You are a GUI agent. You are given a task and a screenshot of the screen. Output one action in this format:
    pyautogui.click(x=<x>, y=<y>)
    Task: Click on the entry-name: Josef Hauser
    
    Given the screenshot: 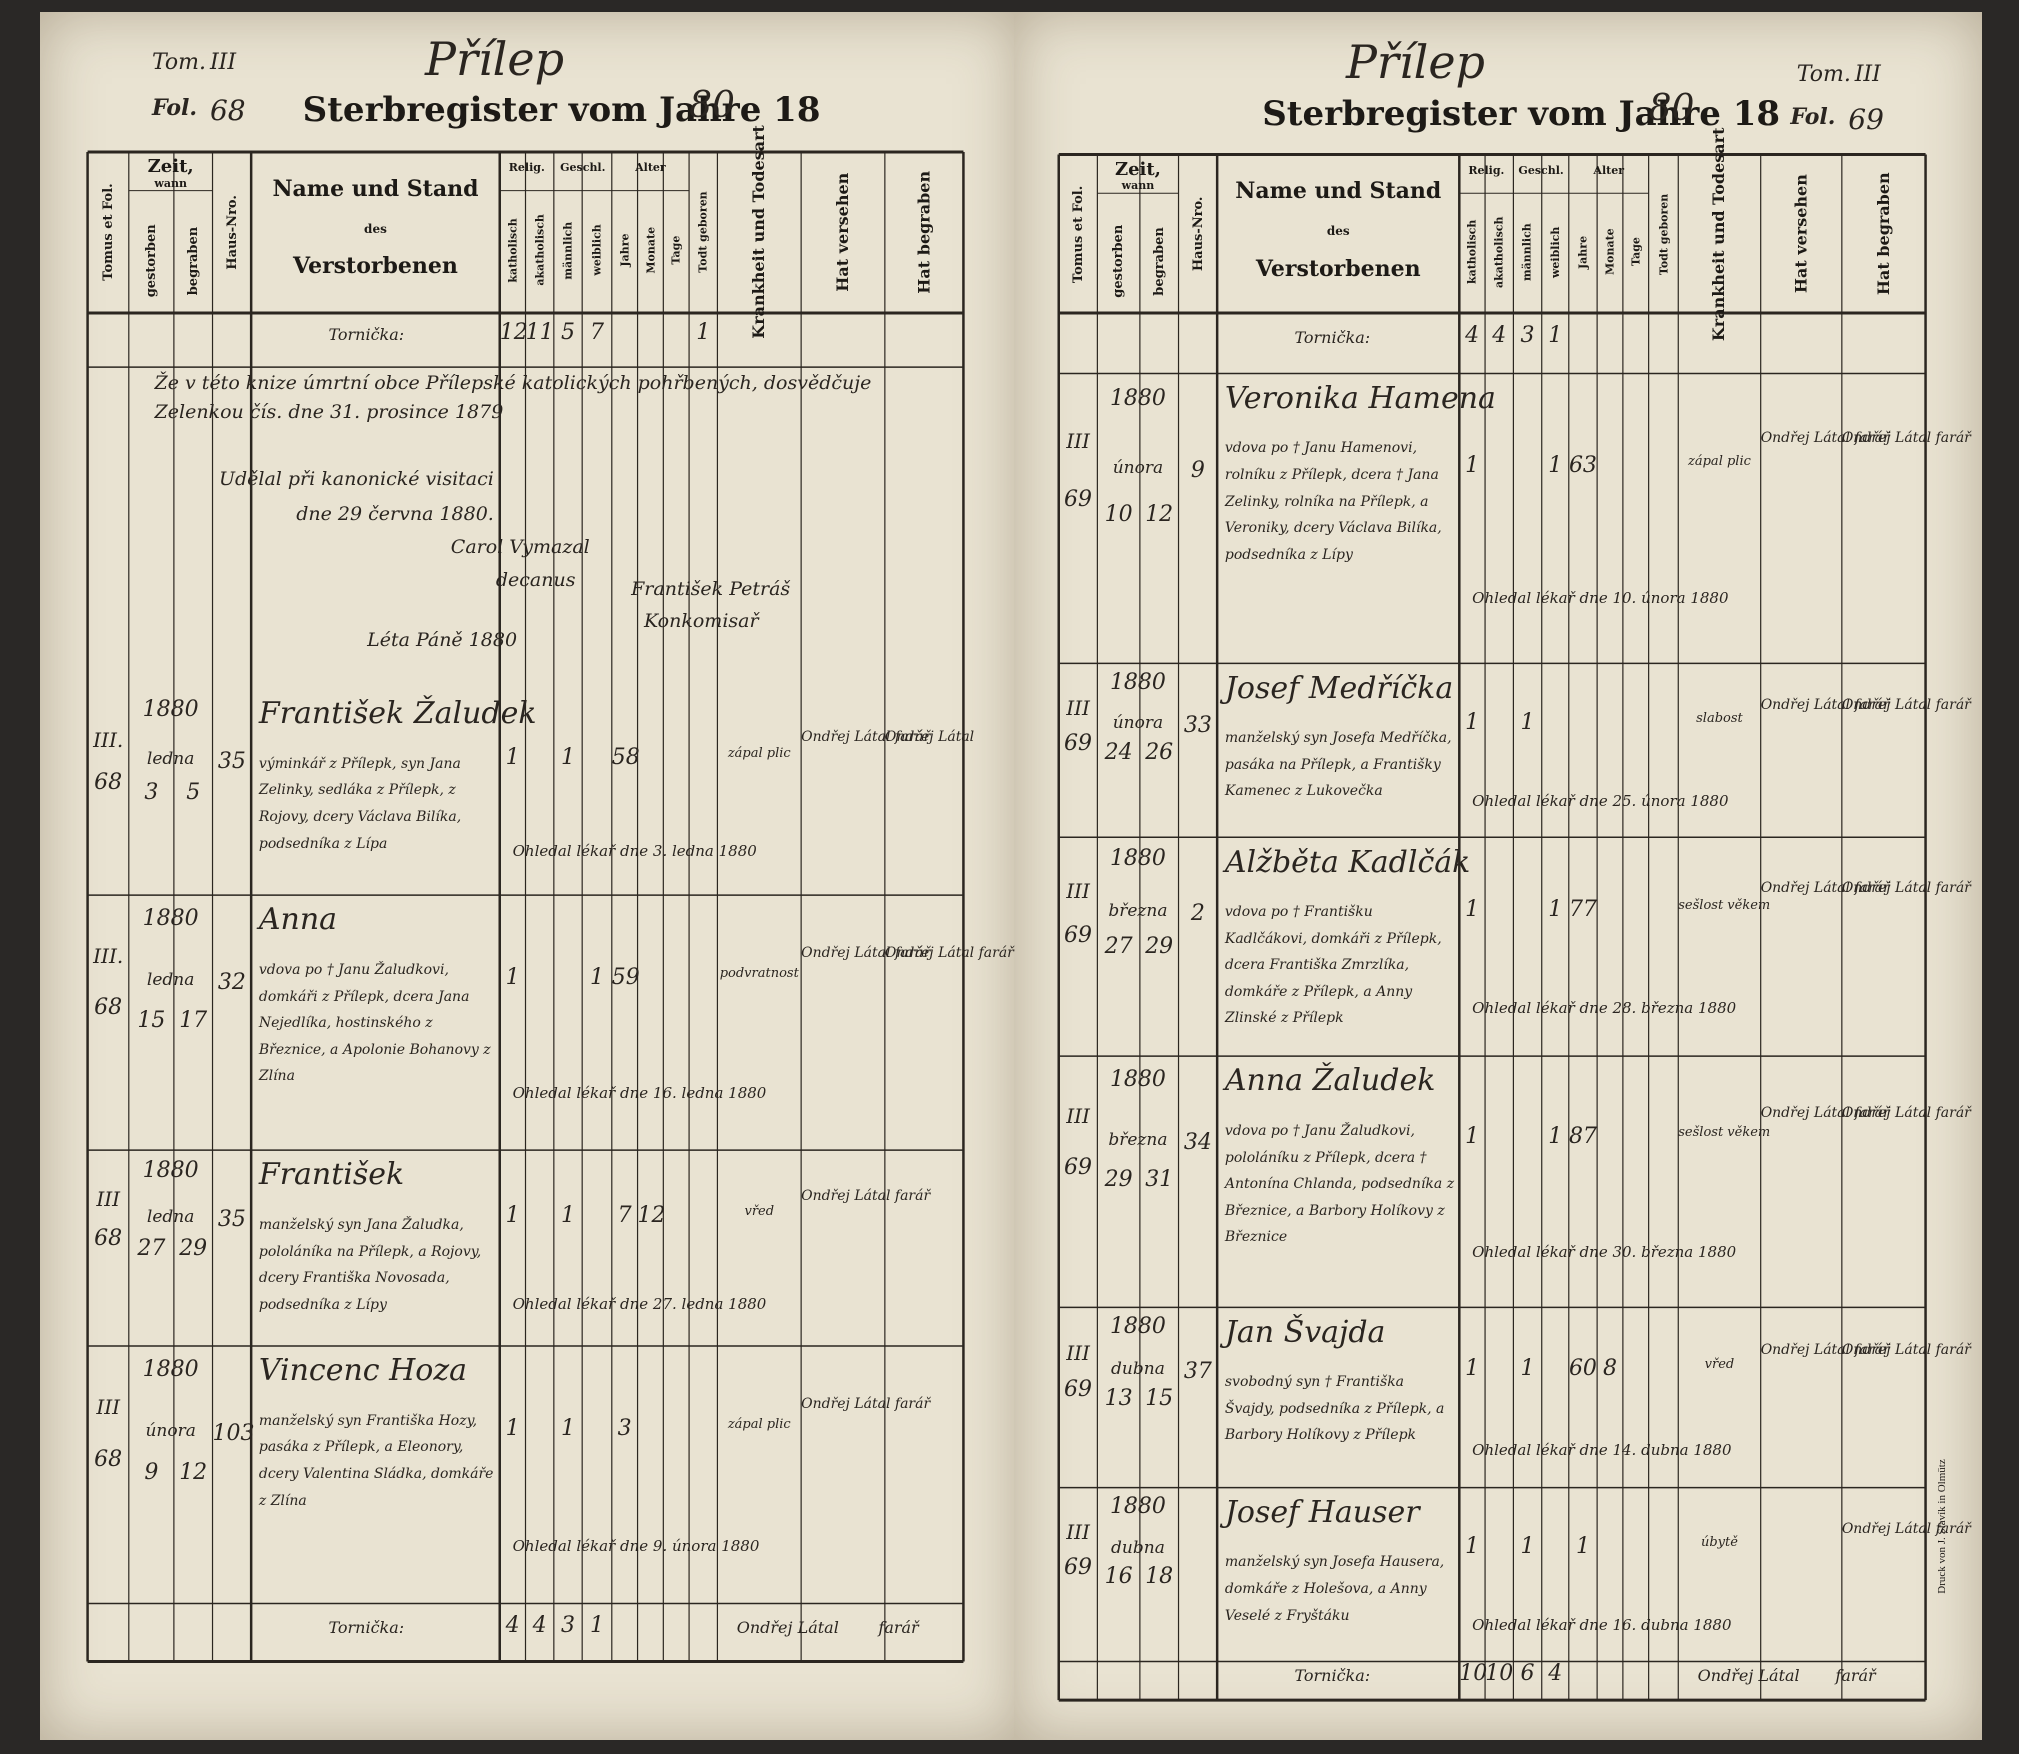 What is the action you would take?
    pyautogui.click(x=1322, y=1512)
    